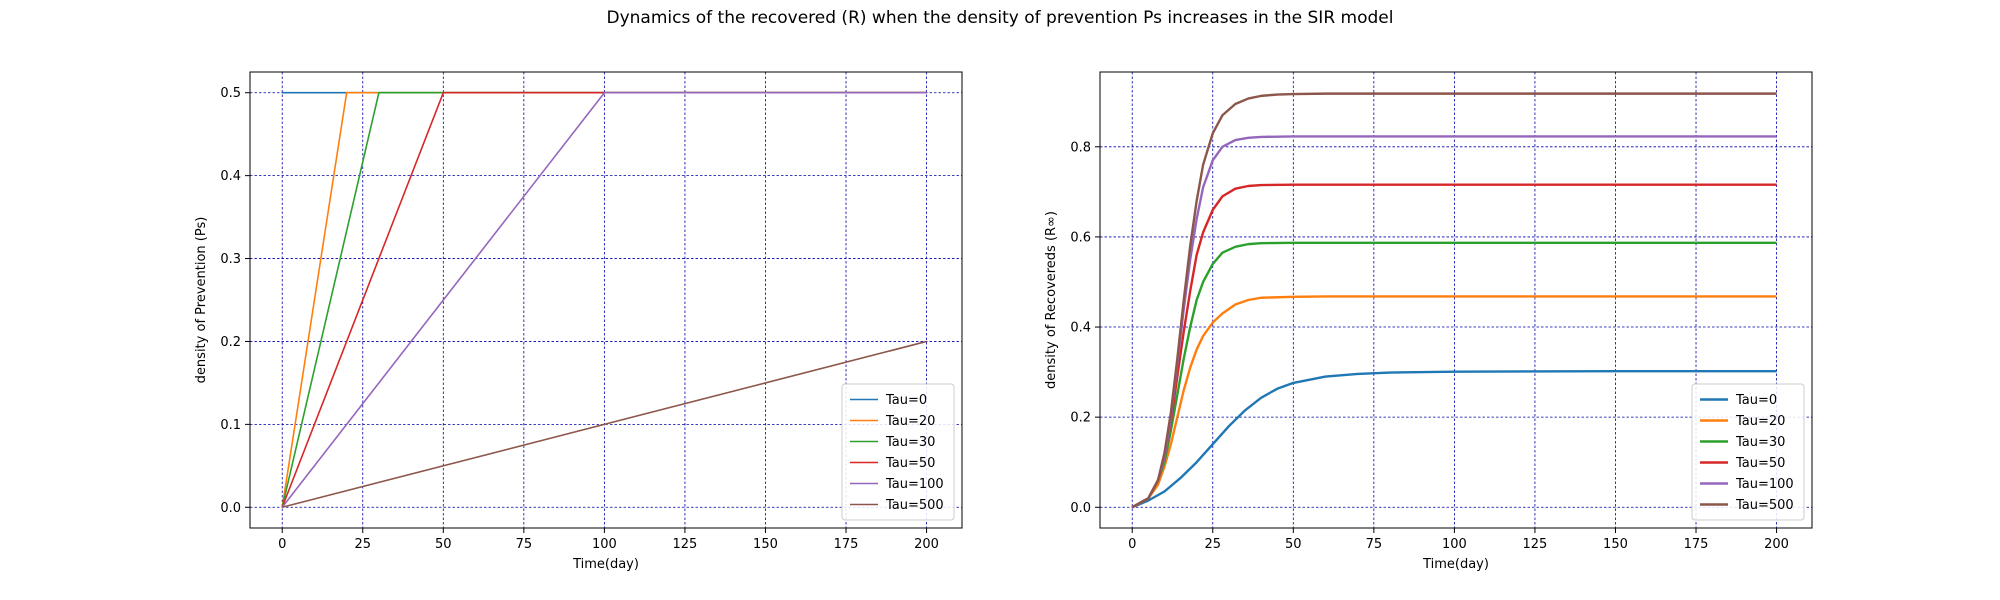 Image resolution: width=2000 pixels, height=600 pixels. What do you see at coordinates (230, 259) in the screenshot?
I see `y-tick-label: 0.3` at bounding box center [230, 259].